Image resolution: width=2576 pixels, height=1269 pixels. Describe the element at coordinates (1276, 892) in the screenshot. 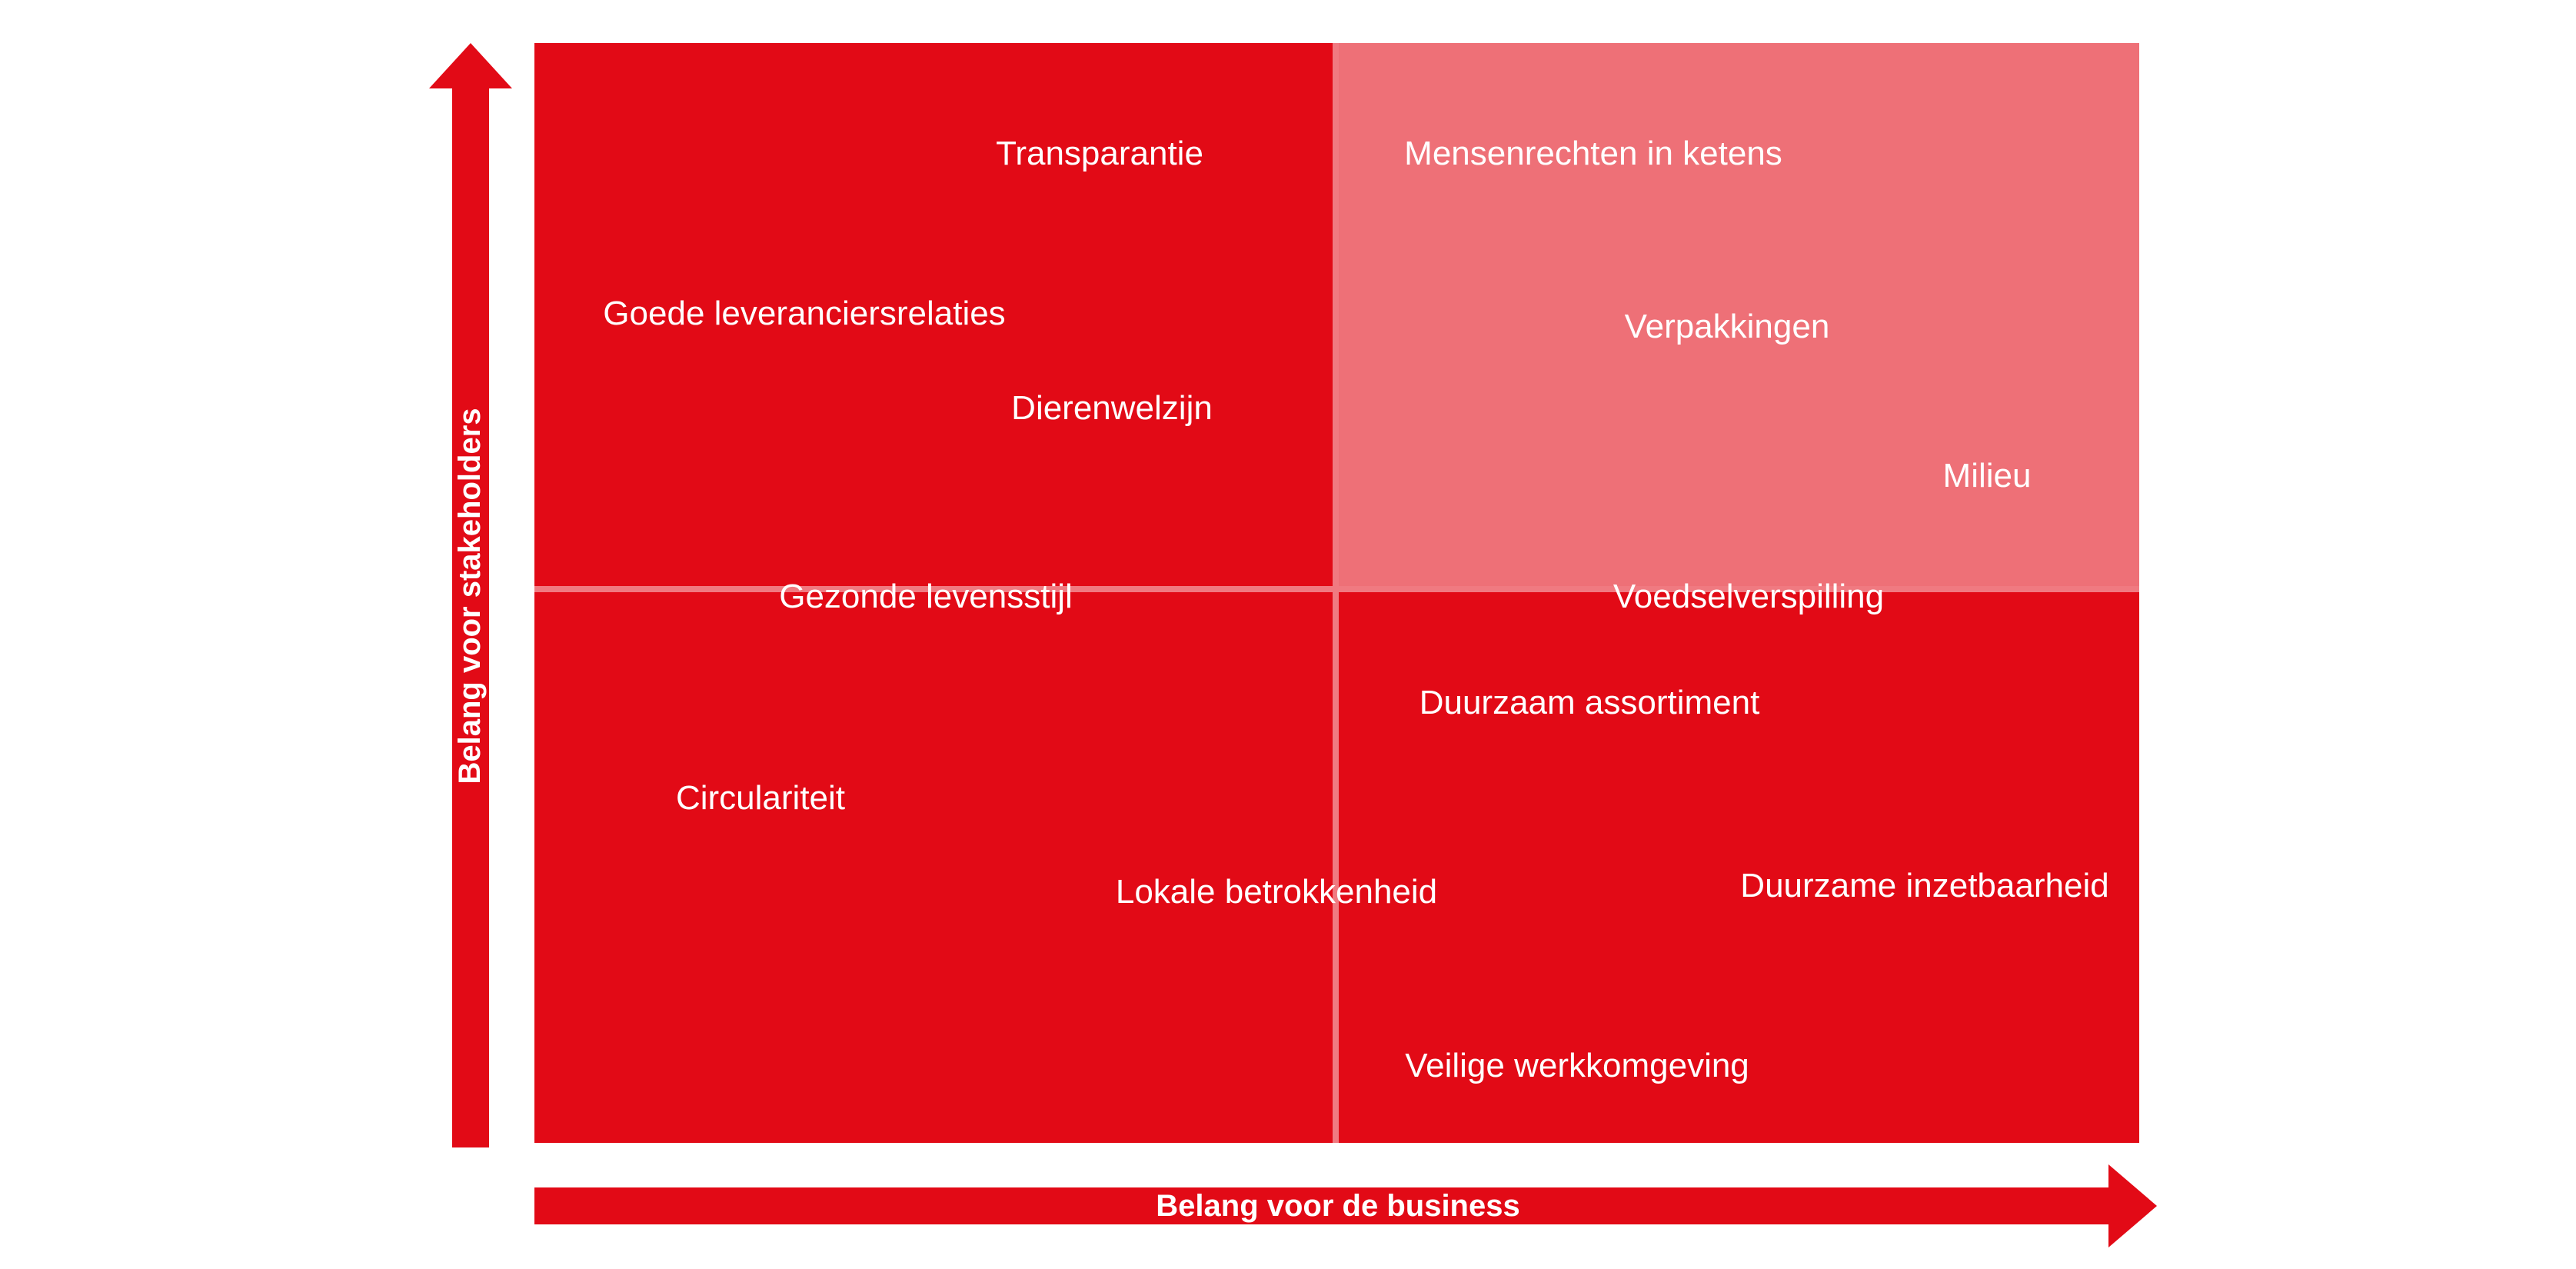

I see `topic-lokale-betrokkenheid: Lokale betrokkenheid` at that location.